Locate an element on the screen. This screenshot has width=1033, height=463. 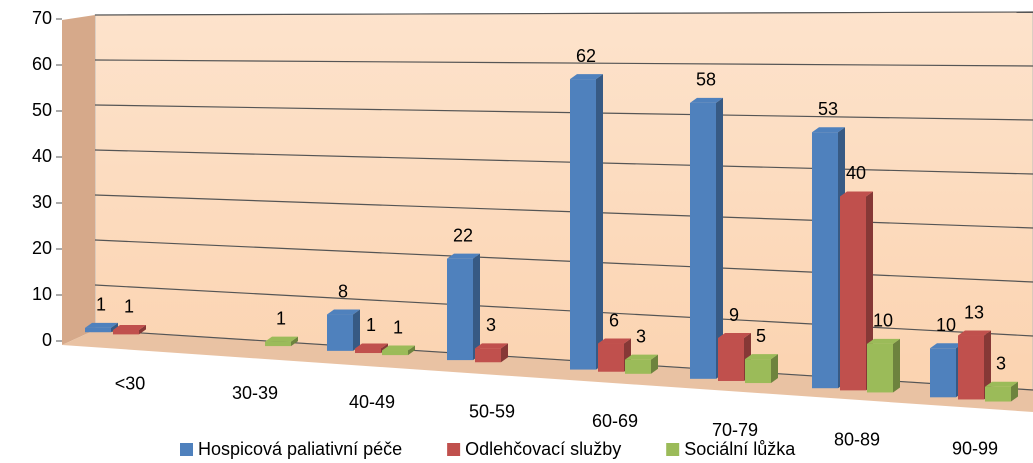
data-label: 22 is located at coordinates (463, 235).